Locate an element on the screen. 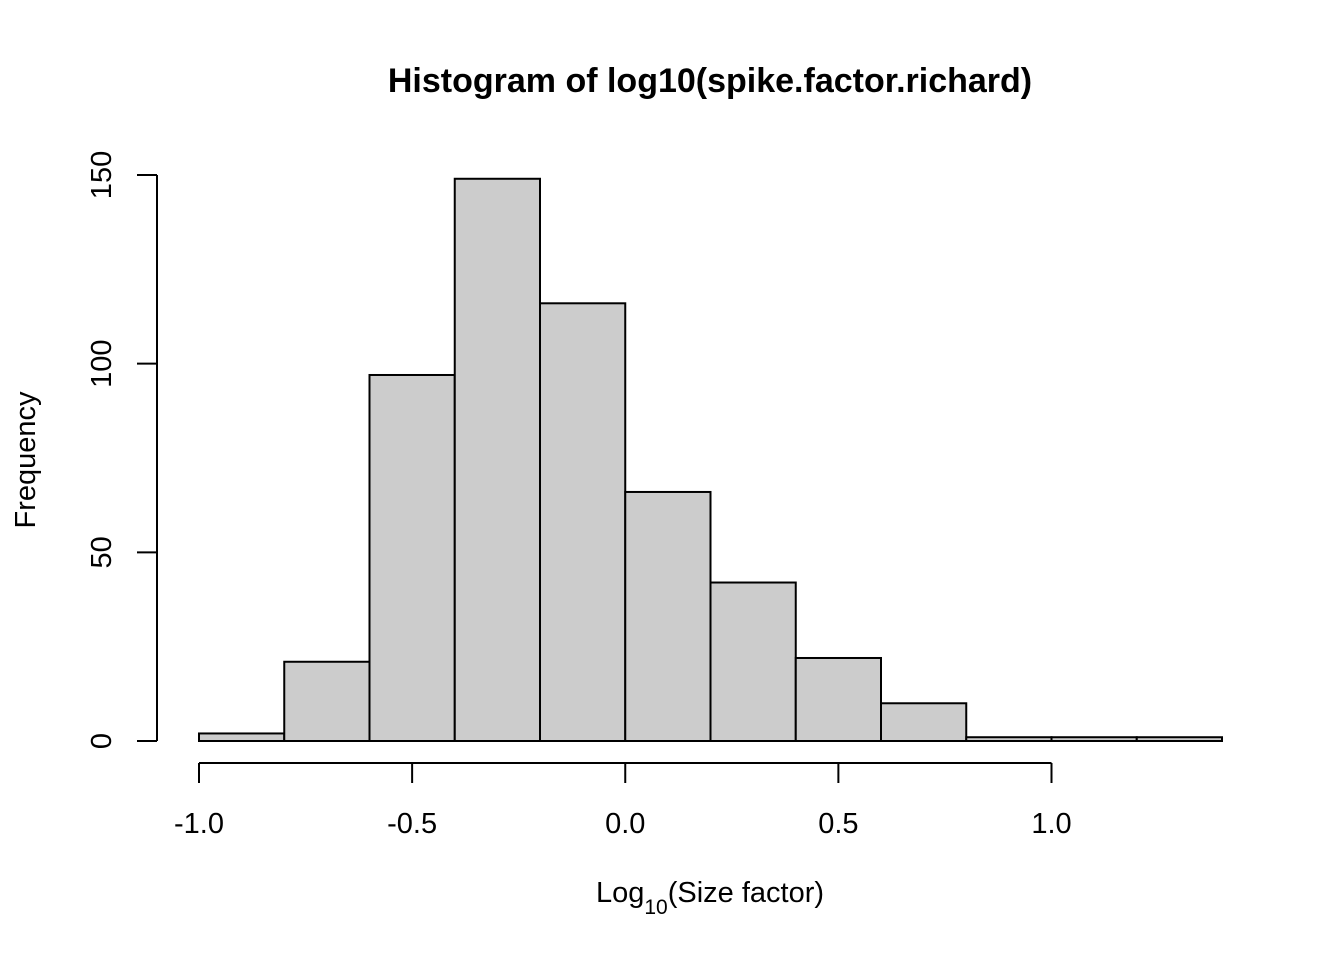  x-tick-label-1: -0.5 is located at coordinates (412, 824).